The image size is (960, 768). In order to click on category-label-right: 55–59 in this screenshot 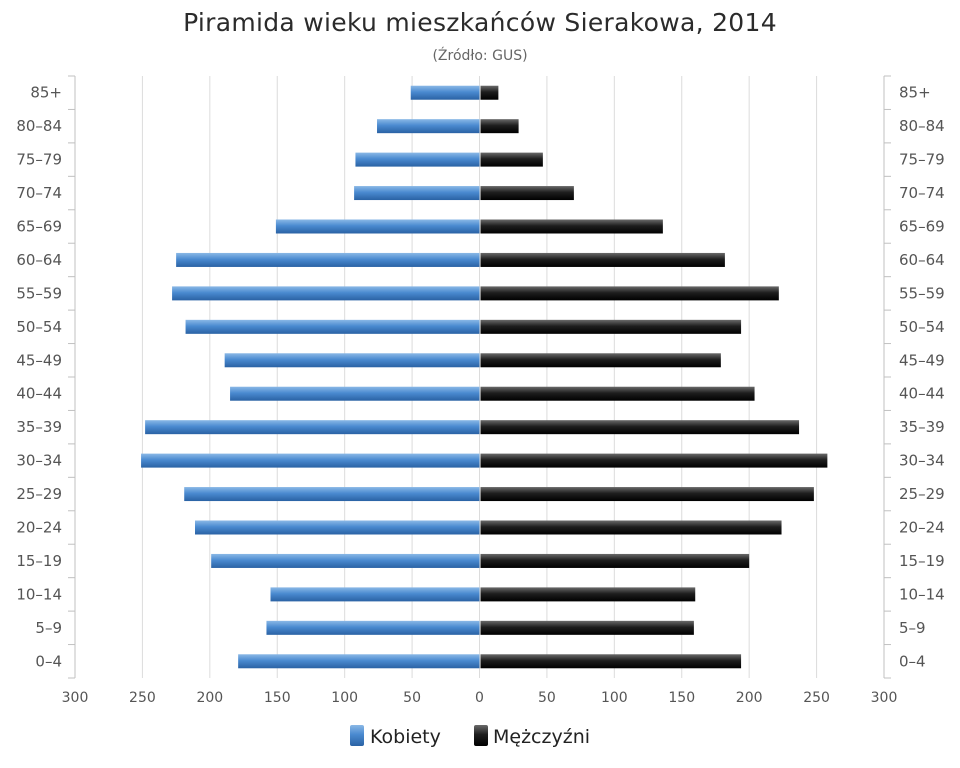, I will do `click(922, 293)`.